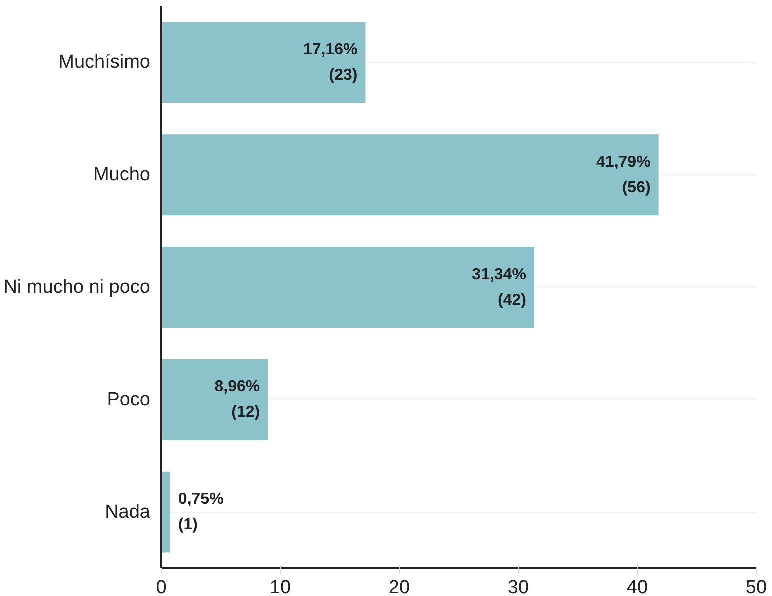  Describe the element at coordinates (637, 587) in the screenshot. I see `x-tick-label: 40` at that location.